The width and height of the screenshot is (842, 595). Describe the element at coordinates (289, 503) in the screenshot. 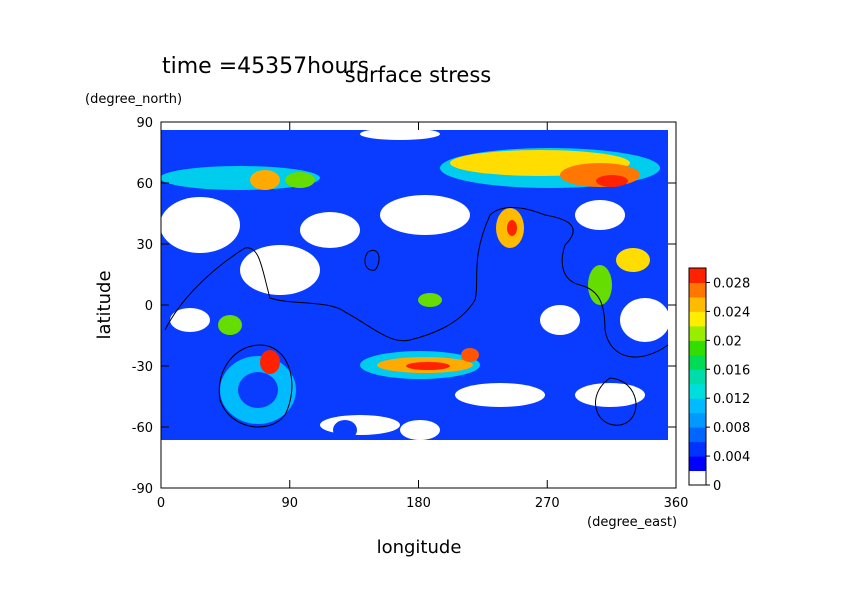

I see `x-tick-label: 90` at that location.